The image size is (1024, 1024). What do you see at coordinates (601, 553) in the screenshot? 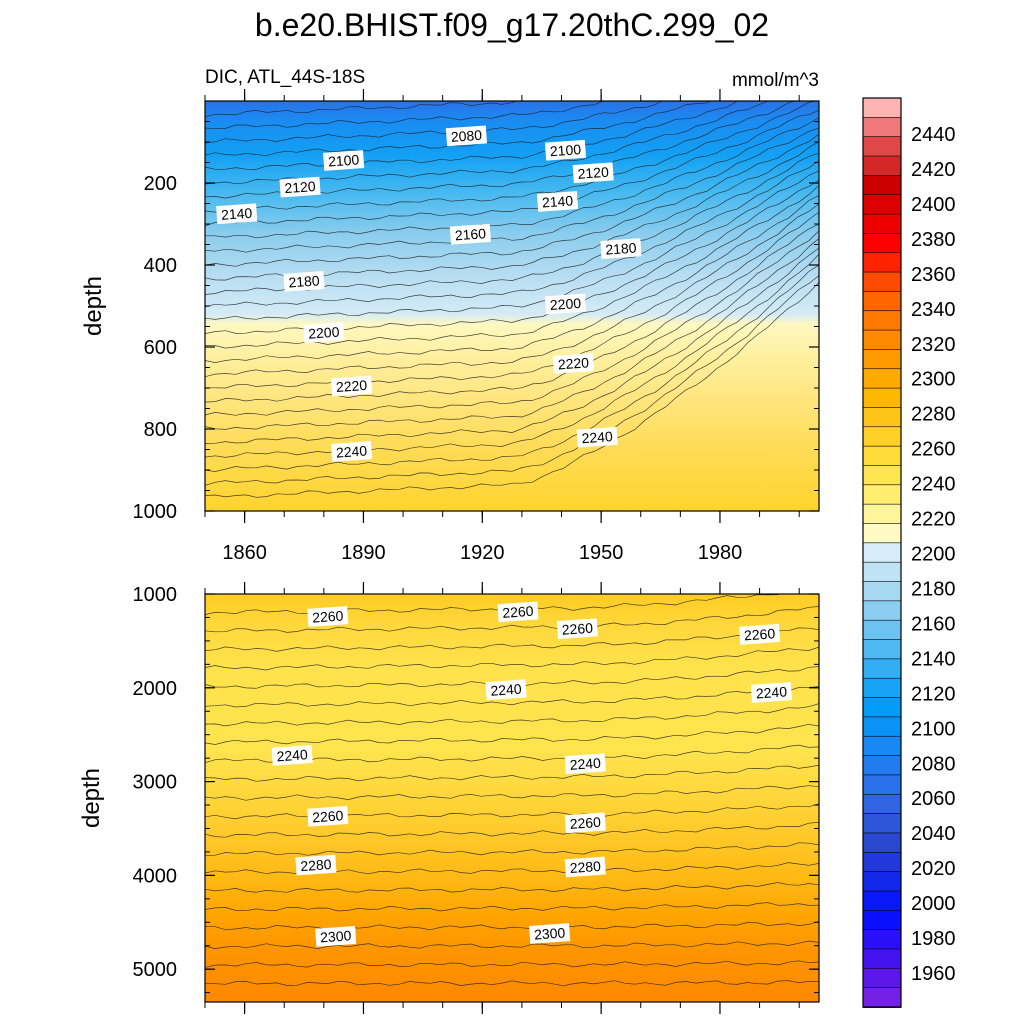
I see `x-tick-label: 1950` at bounding box center [601, 553].